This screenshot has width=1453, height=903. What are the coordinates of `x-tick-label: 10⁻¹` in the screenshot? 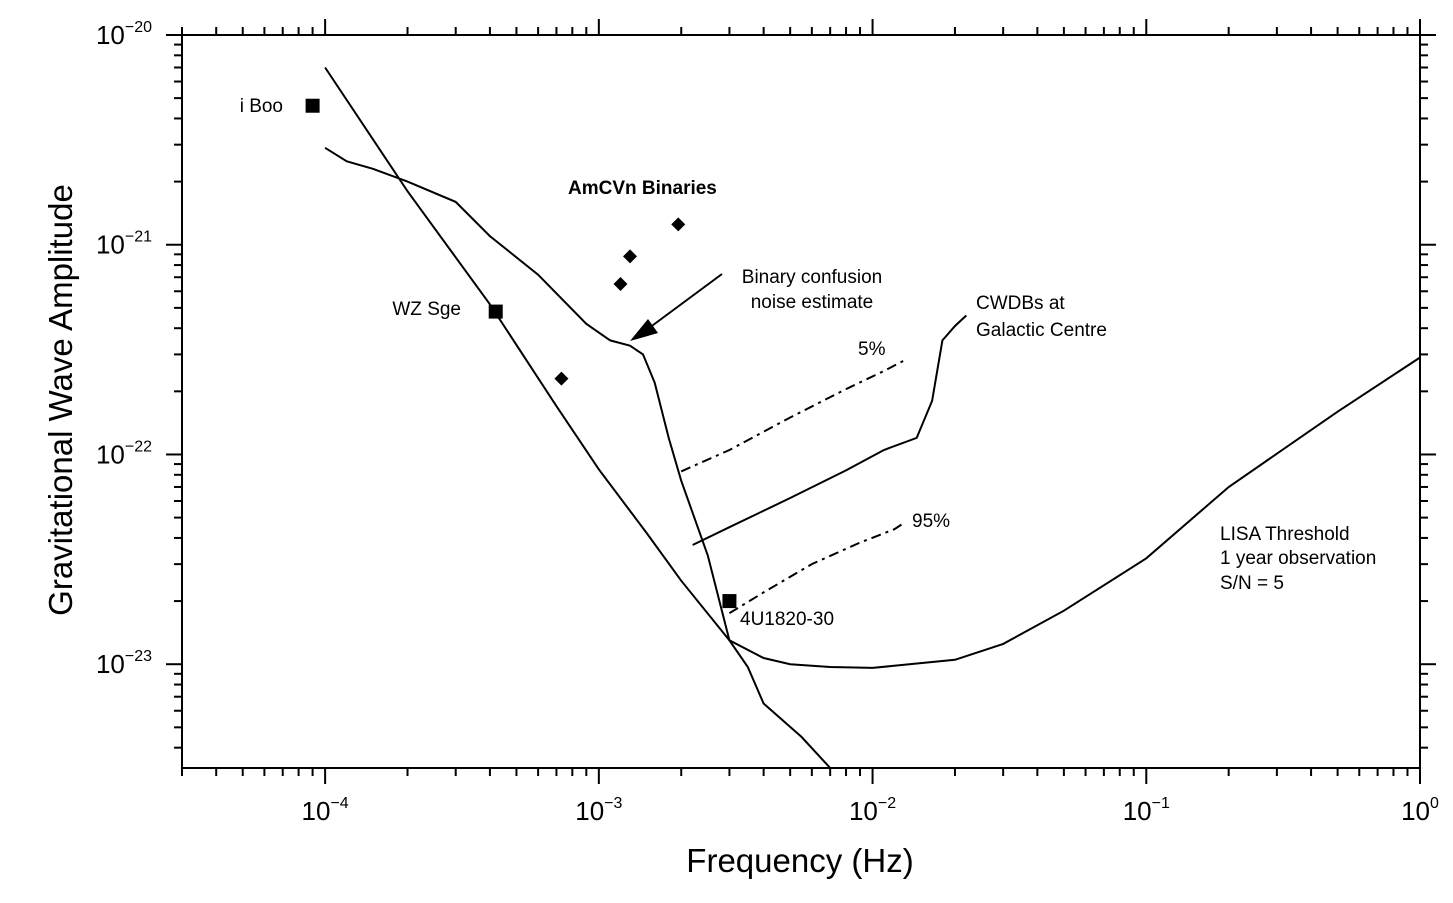 It's located at (1146, 810).